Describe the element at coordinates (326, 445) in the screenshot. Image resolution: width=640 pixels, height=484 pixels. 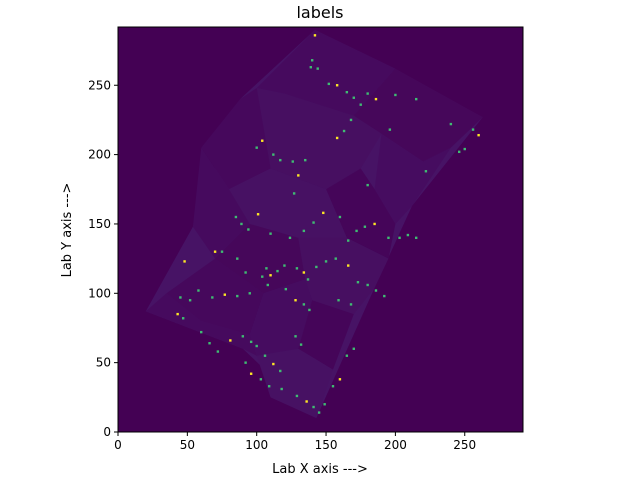
I see `x-tick-label: 150` at that location.